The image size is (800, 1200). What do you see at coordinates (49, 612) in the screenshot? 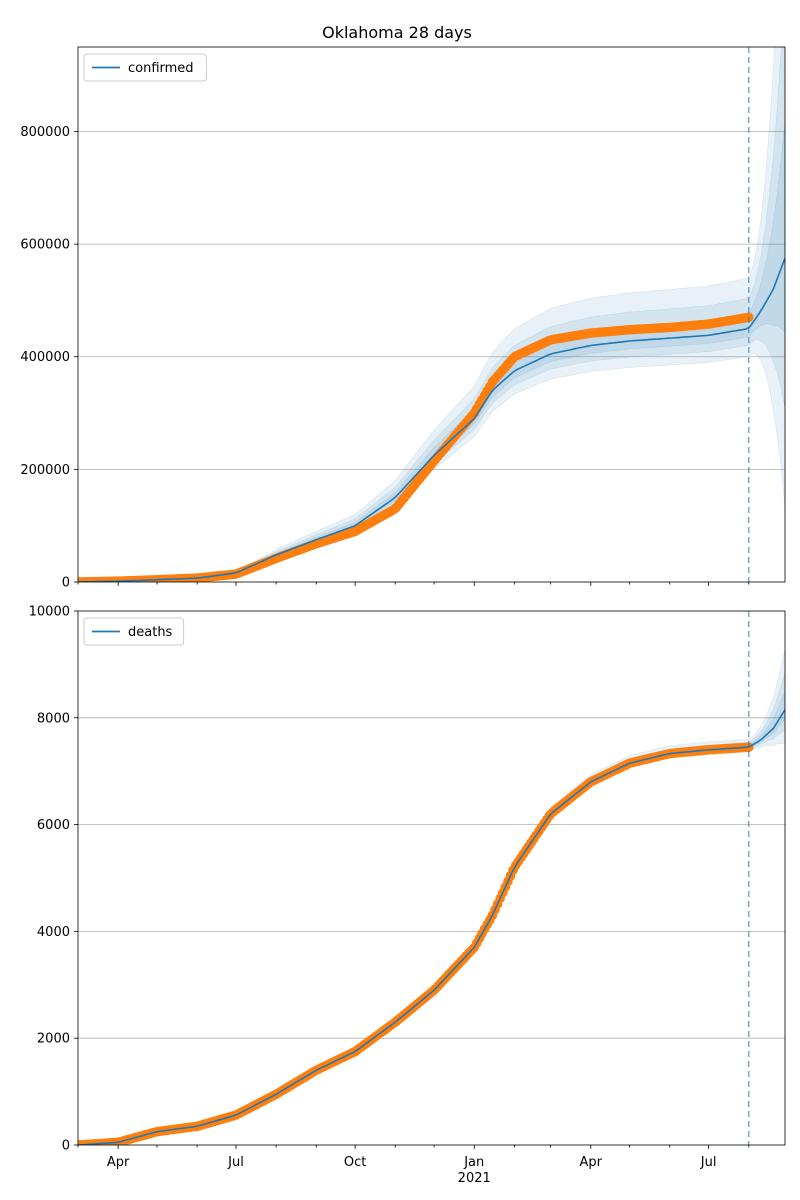
I see `y-tick-label: 10000` at bounding box center [49, 612].